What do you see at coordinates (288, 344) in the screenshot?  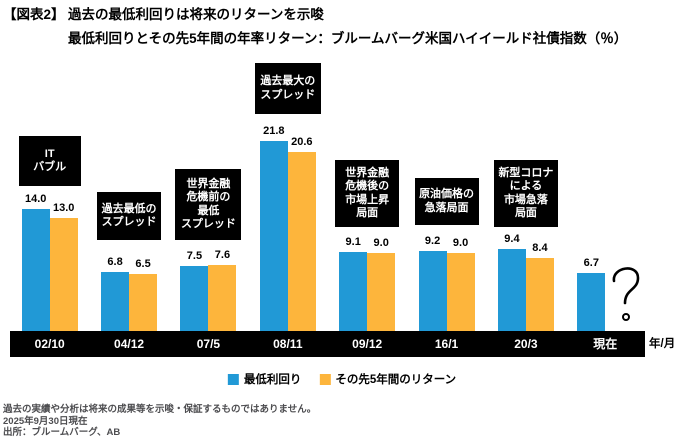 I see `x-tick-label: 08/11` at bounding box center [288, 344].